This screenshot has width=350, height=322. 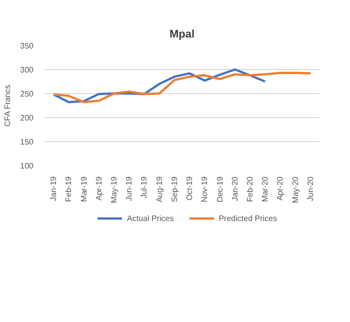 I want to click on x-tick-label: Sep-19, so click(x=174, y=189).